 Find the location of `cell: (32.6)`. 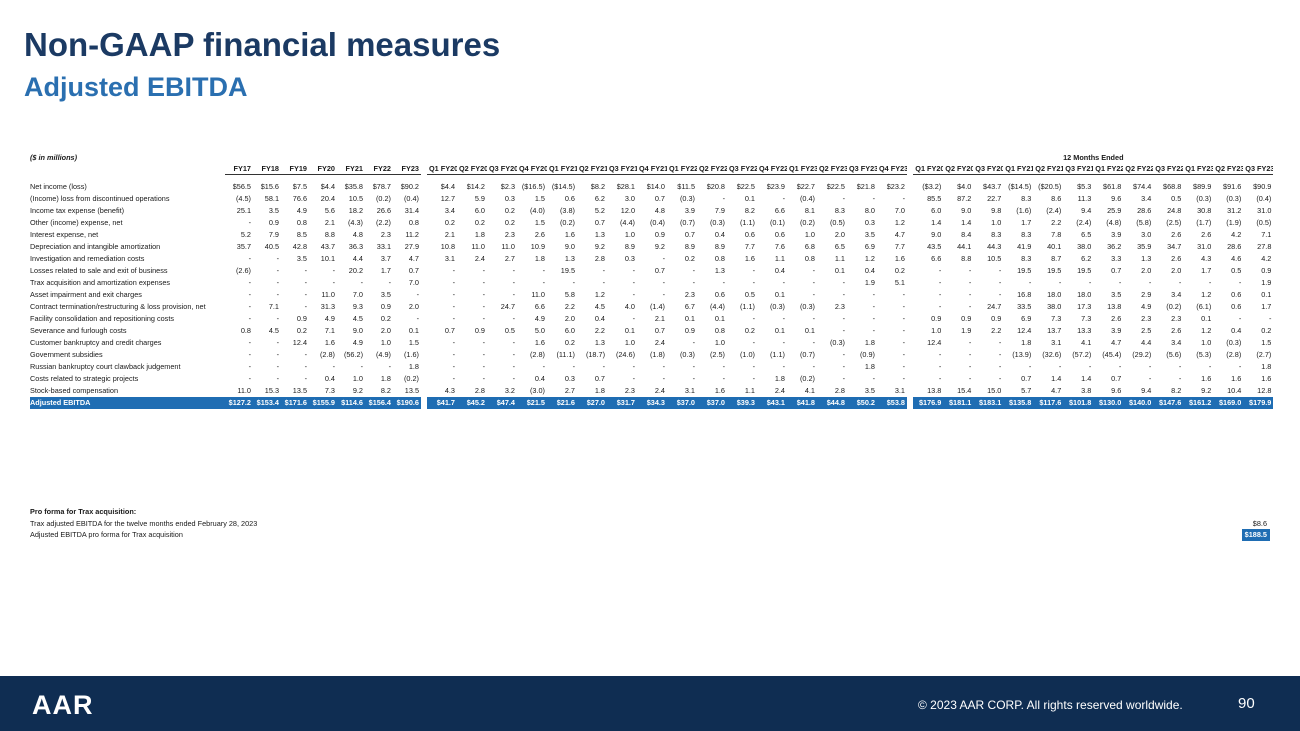

cell: (32.6) is located at coordinates (1052, 354).